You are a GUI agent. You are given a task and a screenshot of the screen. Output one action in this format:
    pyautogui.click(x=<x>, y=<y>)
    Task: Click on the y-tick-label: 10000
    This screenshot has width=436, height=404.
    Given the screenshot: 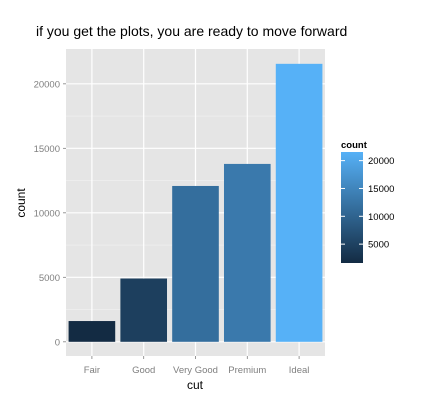 What is the action you would take?
    pyautogui.click(x=47, y=213)
    